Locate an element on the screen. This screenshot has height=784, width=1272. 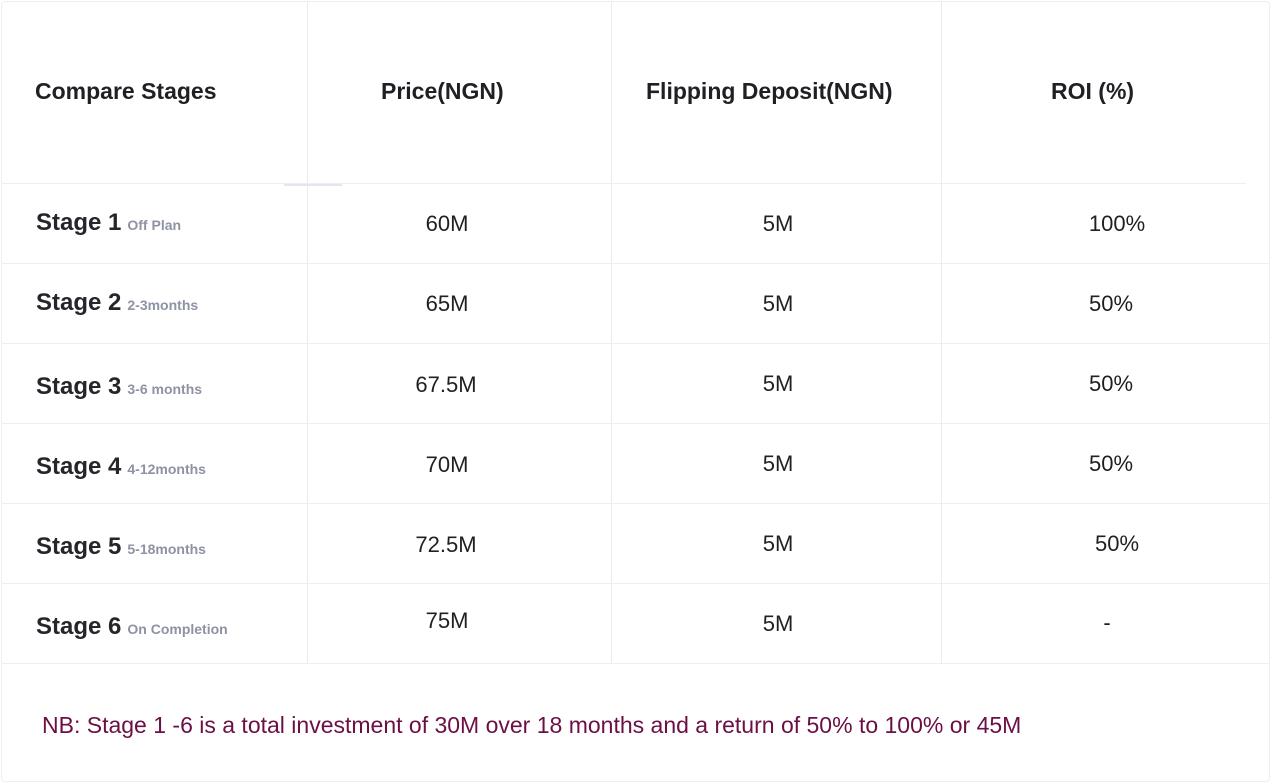
table-row-stage-2: Stage 2 2-3months is located at coordinates (117, 303).